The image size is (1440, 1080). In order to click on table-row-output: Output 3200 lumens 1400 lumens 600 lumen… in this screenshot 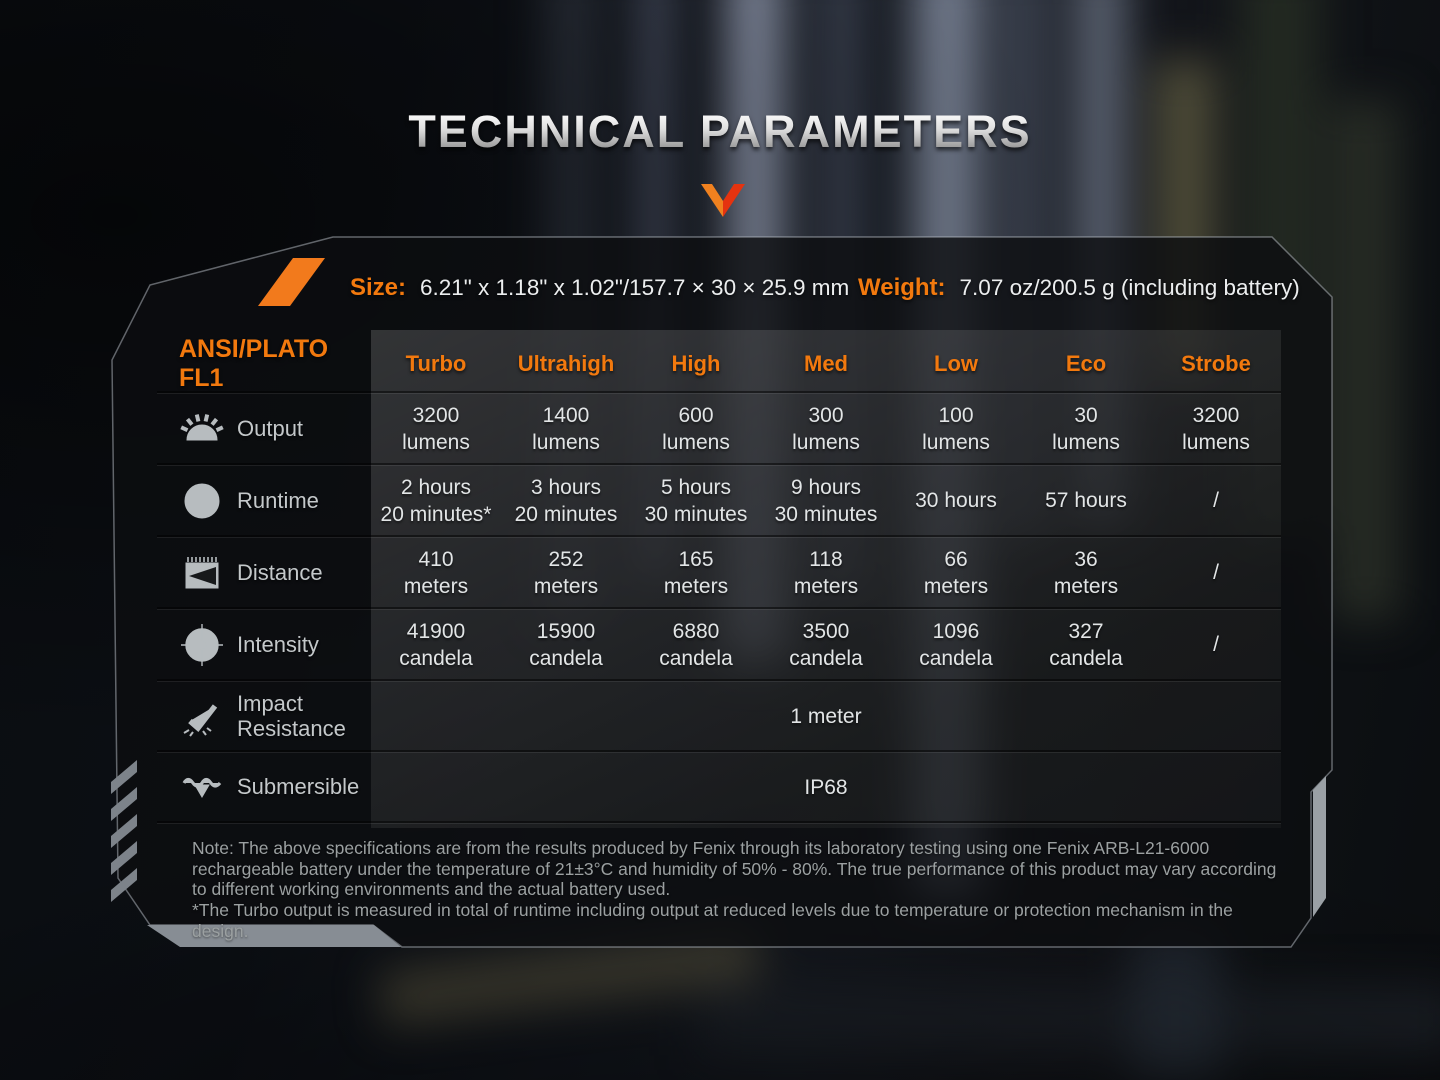, I will do `click(718, 429)`.